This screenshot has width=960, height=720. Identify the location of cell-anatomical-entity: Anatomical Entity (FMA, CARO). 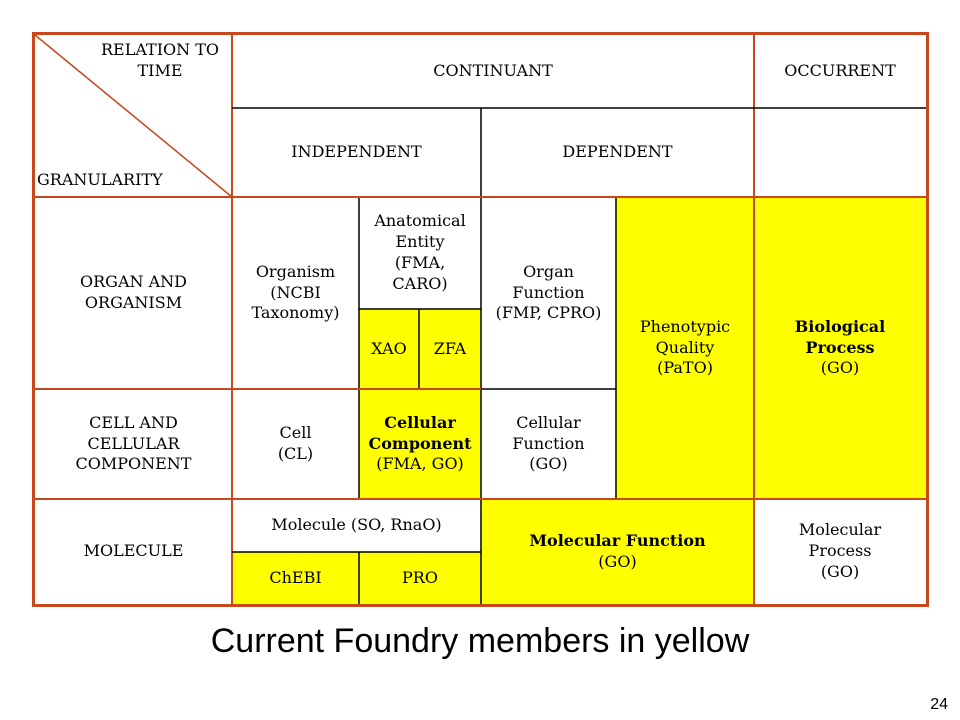
(420, 252).